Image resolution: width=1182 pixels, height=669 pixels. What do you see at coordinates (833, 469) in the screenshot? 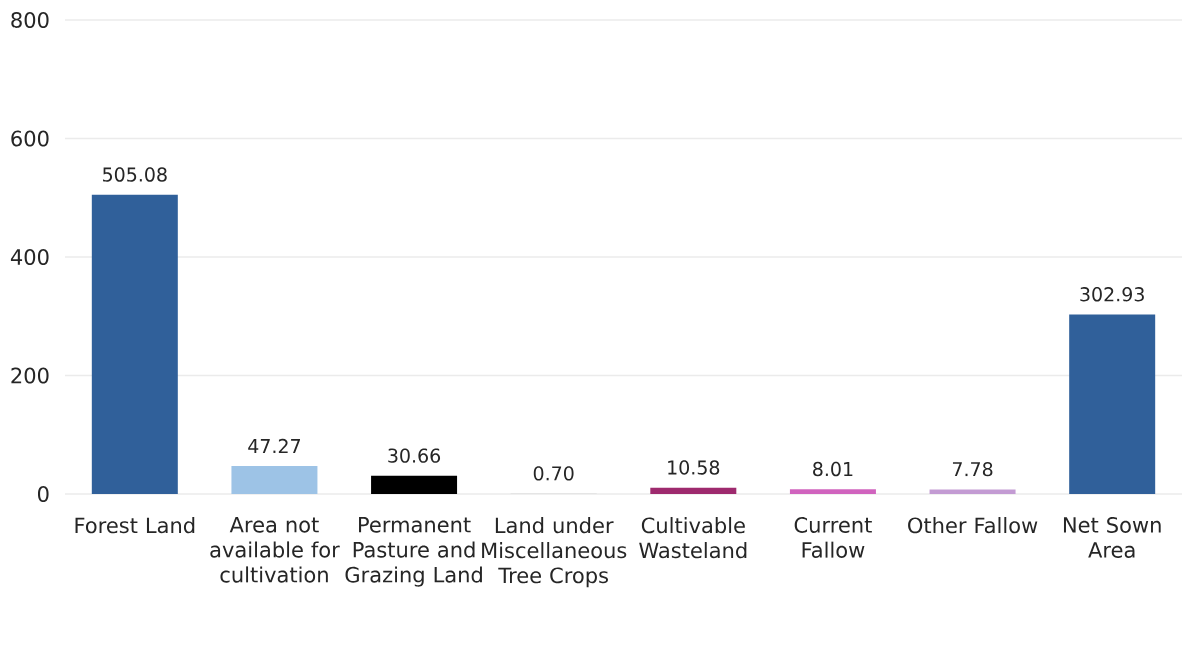
I see `data-label: 8.01` at bounding box center [833, 469].